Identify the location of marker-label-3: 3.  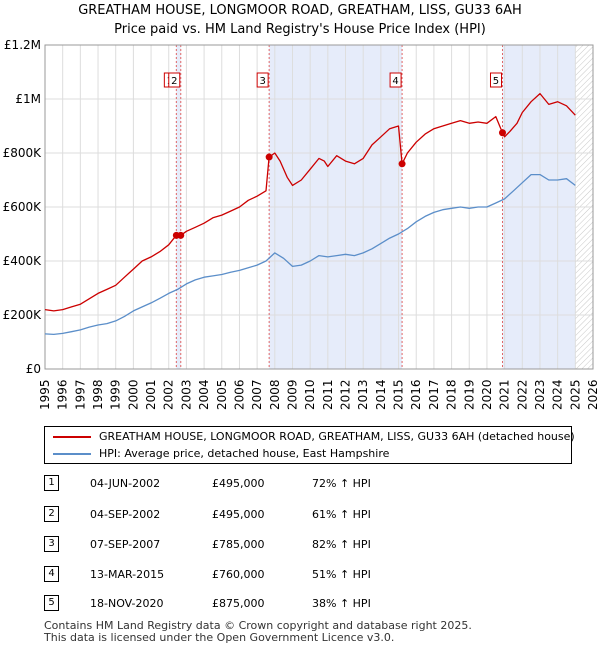
(262, 81).